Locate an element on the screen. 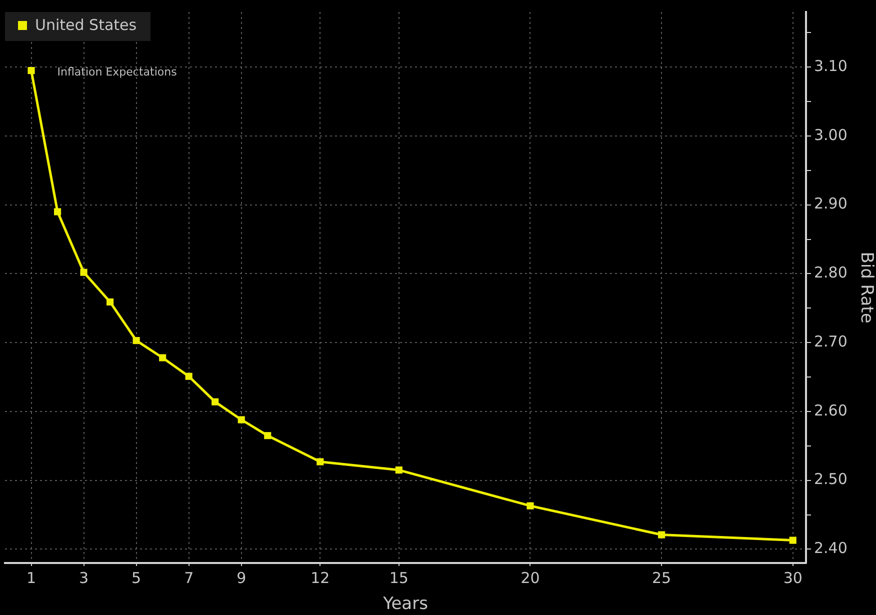 The image size is (876, 615). y-tick-label: 2.70 is located at coordinates (831, 341).